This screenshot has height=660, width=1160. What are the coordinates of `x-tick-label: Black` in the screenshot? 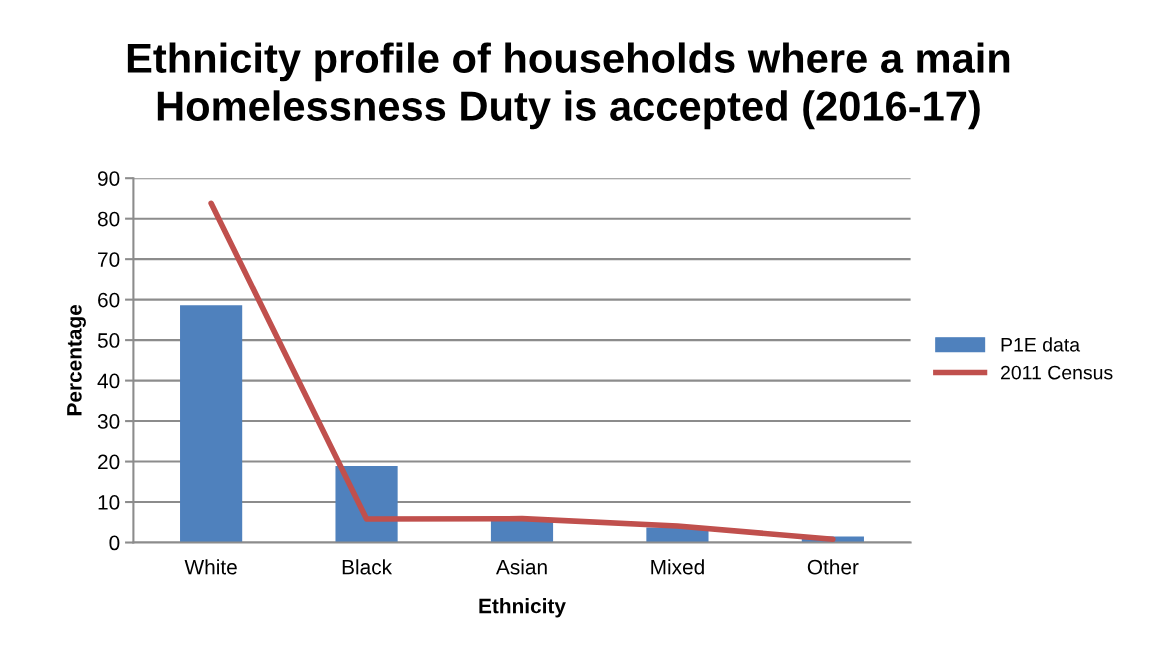 It's located at (367, 567).